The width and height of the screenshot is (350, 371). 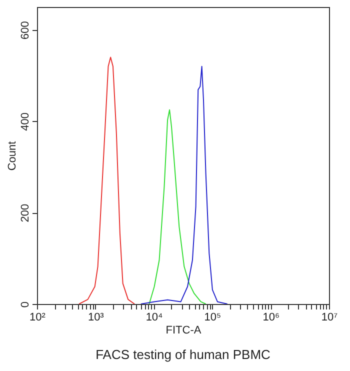 What do you see at coordinates (26, 121) in the screenshot?
I see `y-tick-label: 400` at bounding box center [26, 121].